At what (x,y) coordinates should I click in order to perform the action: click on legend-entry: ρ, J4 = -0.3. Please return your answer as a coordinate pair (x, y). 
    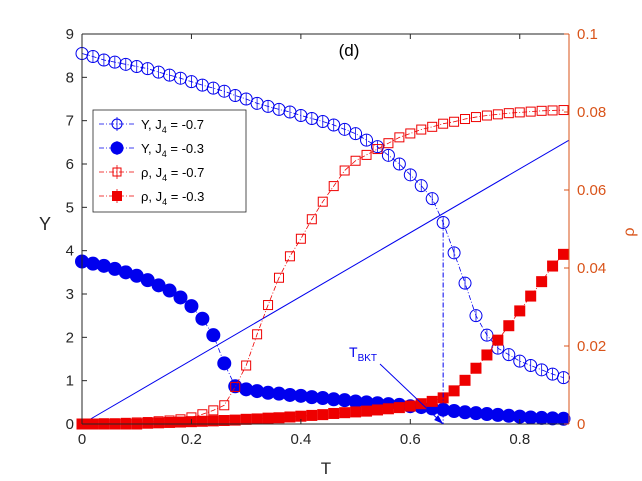
    Looking at the image, I should click on (151, 198).